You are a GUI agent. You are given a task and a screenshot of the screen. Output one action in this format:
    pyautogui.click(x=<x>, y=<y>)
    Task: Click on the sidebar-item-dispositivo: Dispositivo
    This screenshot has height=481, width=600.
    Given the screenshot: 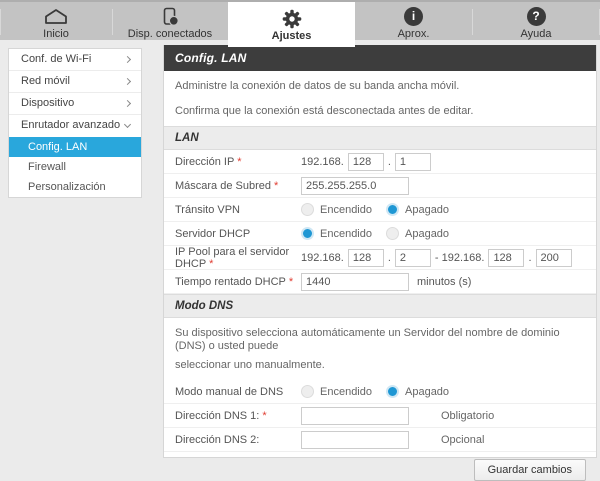 What is the action you would take?
    pyautogui.click(x=75, y=104)
    